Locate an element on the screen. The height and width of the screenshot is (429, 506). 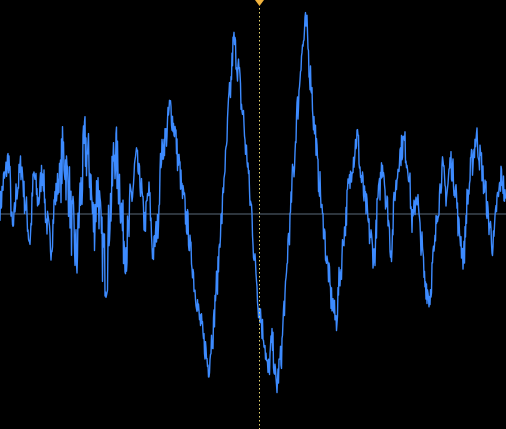
playhead-marker-icon is located at coordinates (259, 3).